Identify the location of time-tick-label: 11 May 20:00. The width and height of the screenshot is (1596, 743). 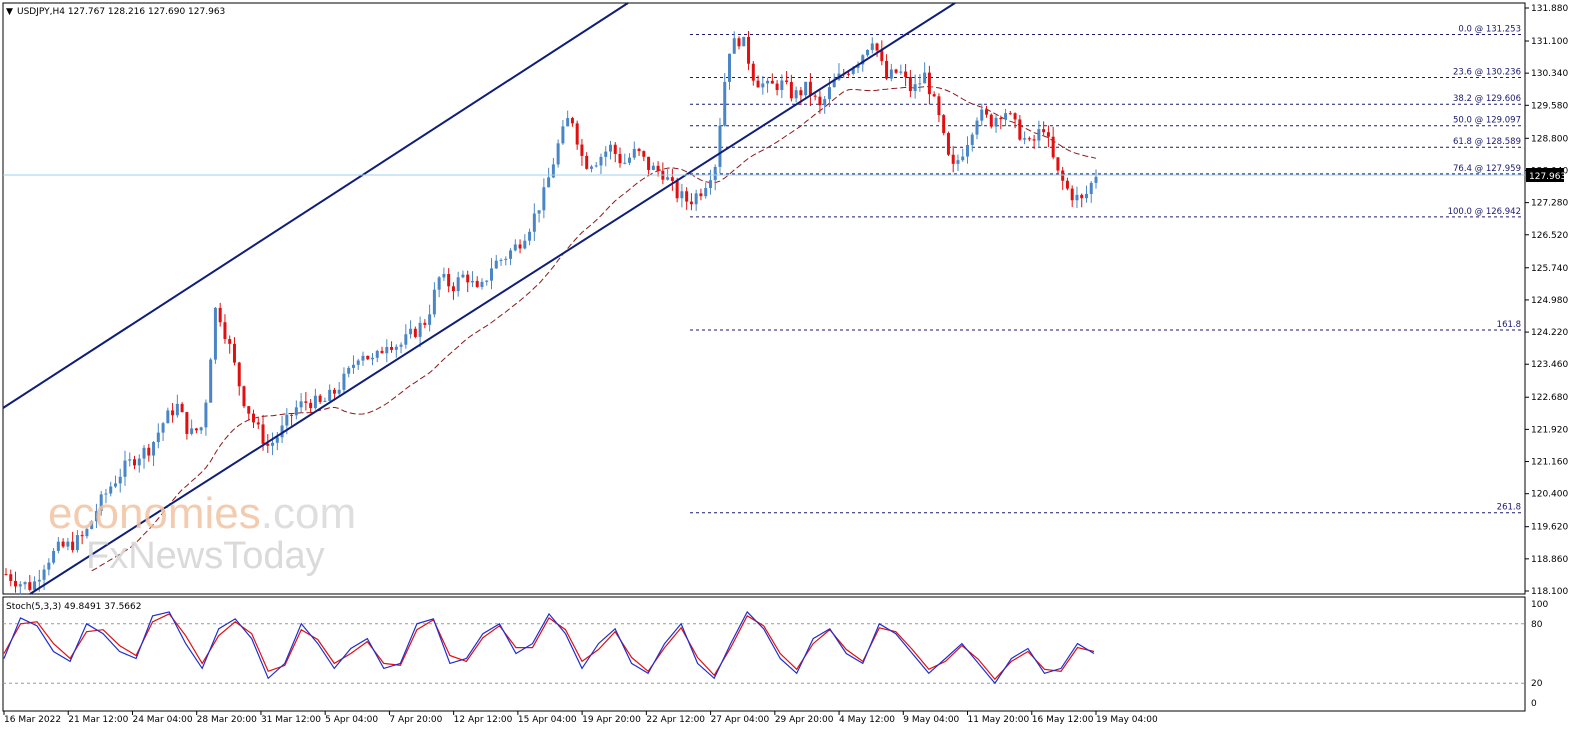
(999, 720).